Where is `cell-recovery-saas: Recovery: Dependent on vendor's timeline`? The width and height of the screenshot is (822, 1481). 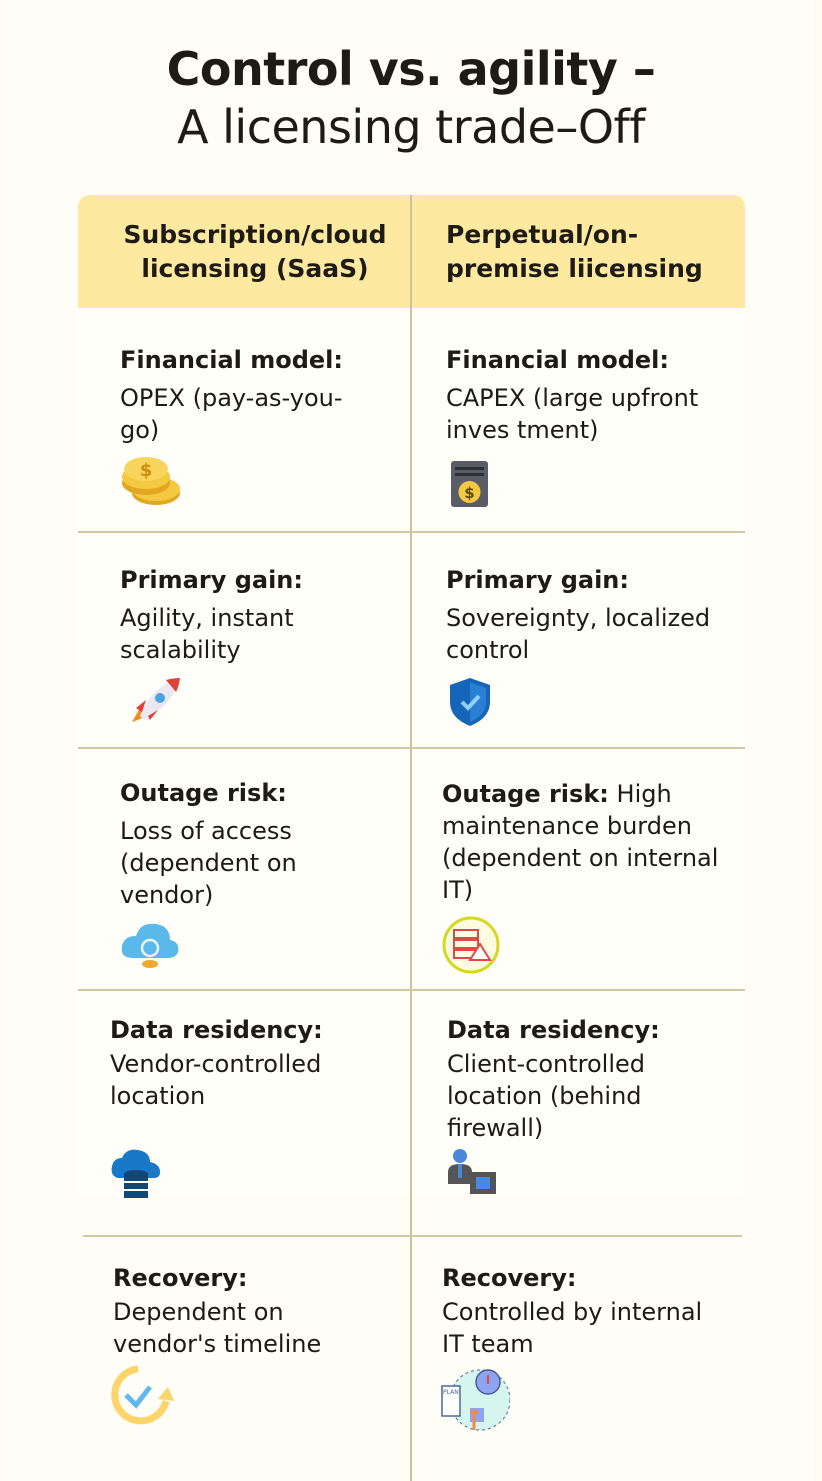 cell-recovery-saas: Recovery: Dependent on vendor's timeline is located at coordinates (253, 1311).